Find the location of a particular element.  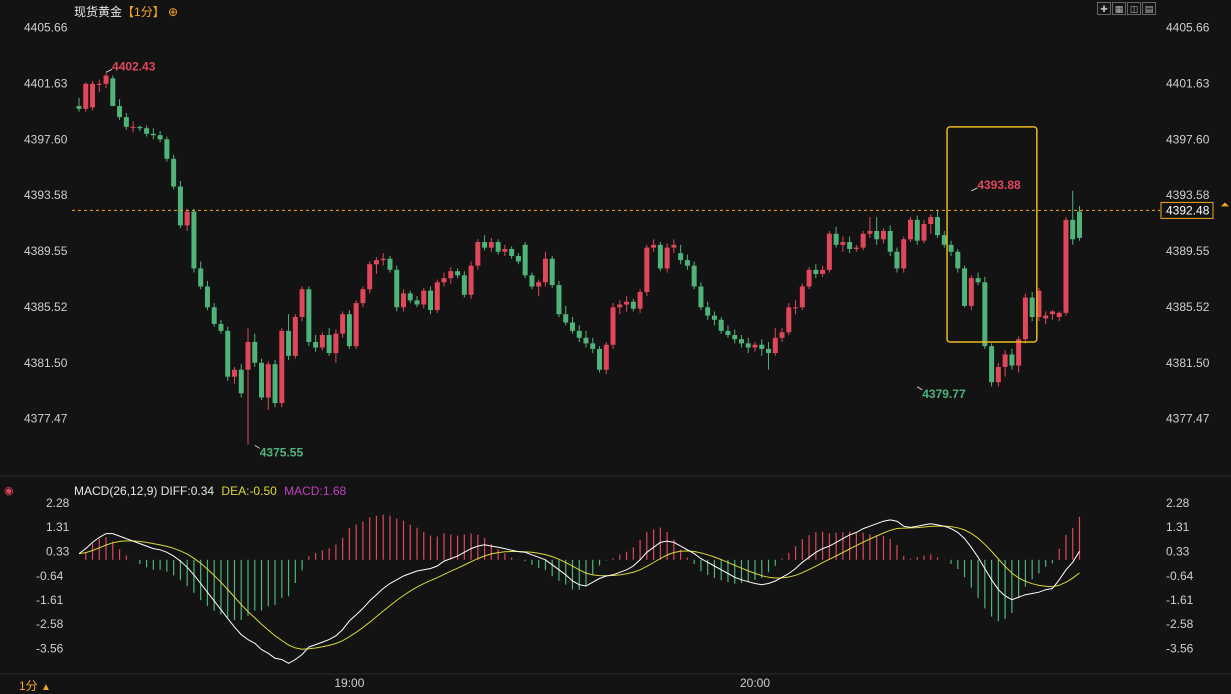

price-tick-left: 4397.60 is located at coordinates (46, 139).